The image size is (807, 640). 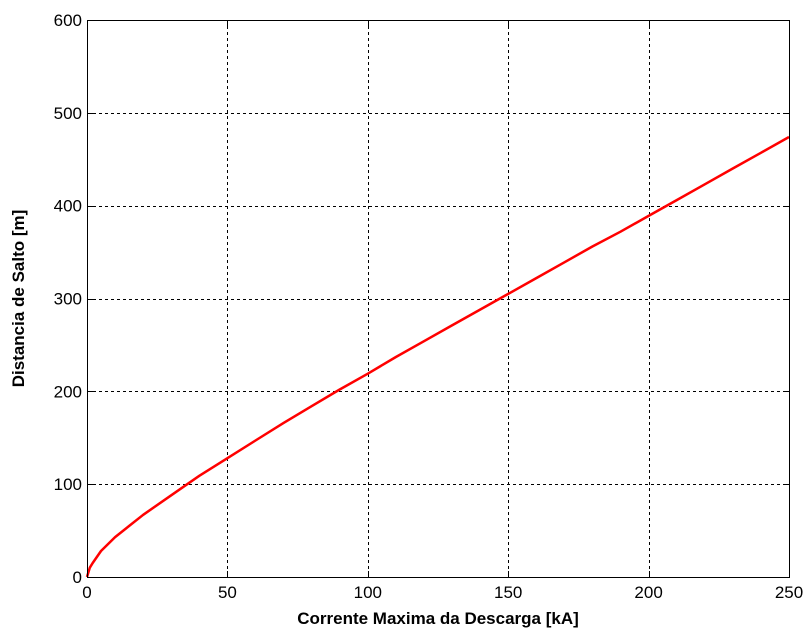 What do you see at coordinates (68, 20) in the screenshot?
I see `y-tick-label: 600` at bounding box center [68, 20].